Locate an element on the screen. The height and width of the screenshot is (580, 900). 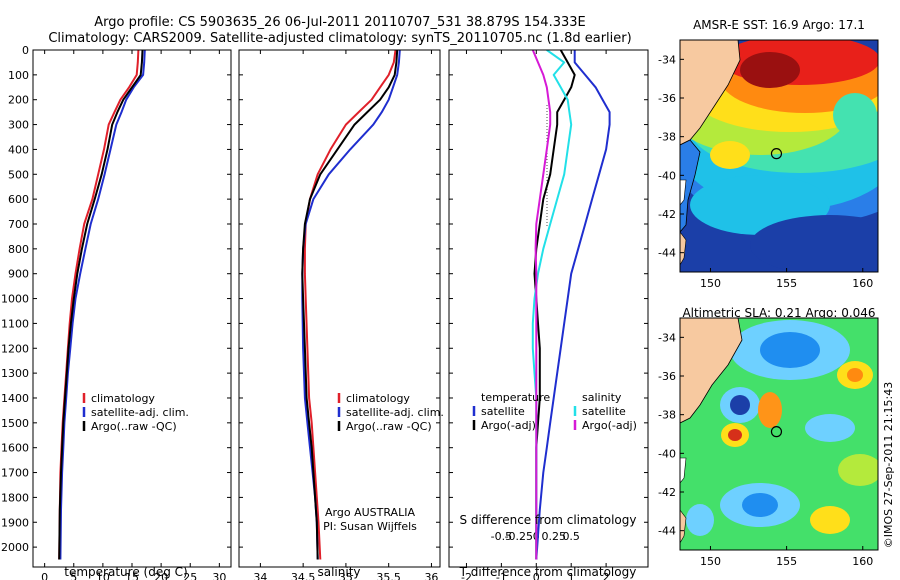
principal-investigator-label: PI: Susan Wijffels is located at coordinates (370, 526).